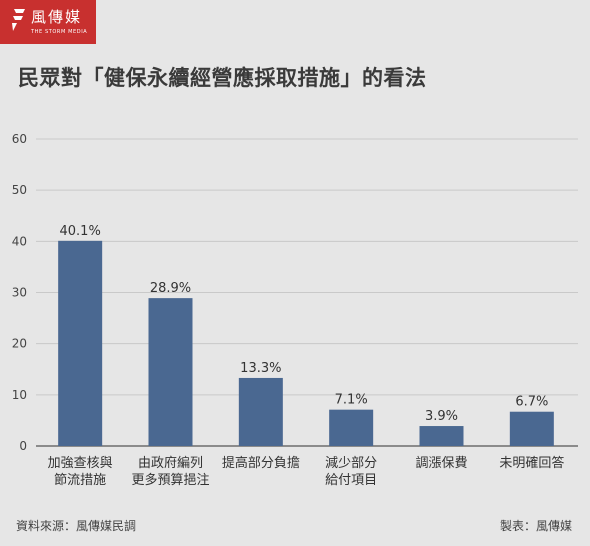 The height and width of the screenshot is (546, 590). What do you see at coordinates (535, 526) in the screenshot?
I see `producer-note: 製表：風傳媒` at bounding box center [535, 526].